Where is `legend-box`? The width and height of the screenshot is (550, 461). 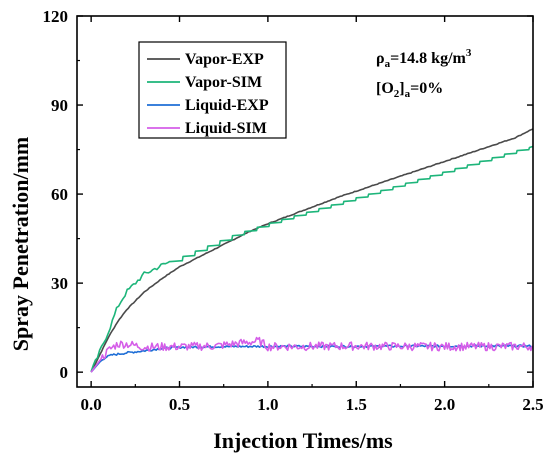 legend-box is located at coordinates (212, 90).